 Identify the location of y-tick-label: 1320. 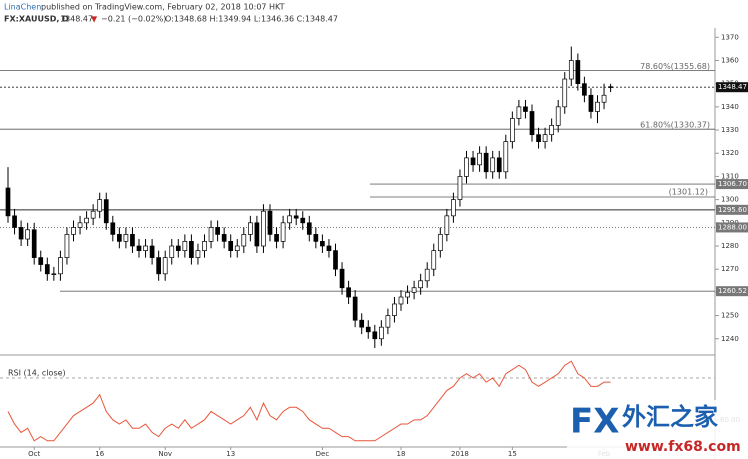
(730, 153).